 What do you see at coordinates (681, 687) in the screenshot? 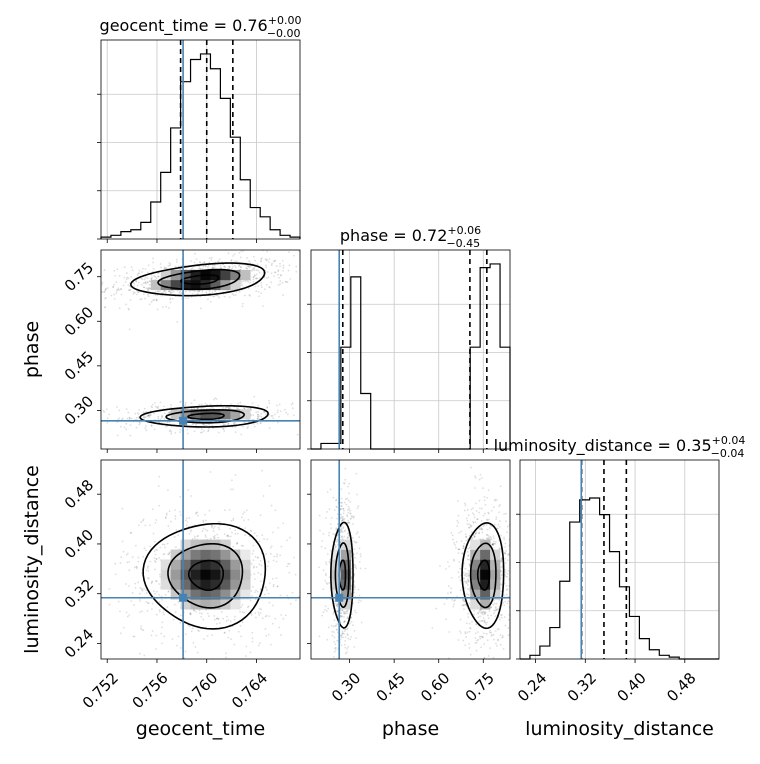
I see `x-tick-label-luminosity_distance: 0.48` at bounding box center [681, 687].